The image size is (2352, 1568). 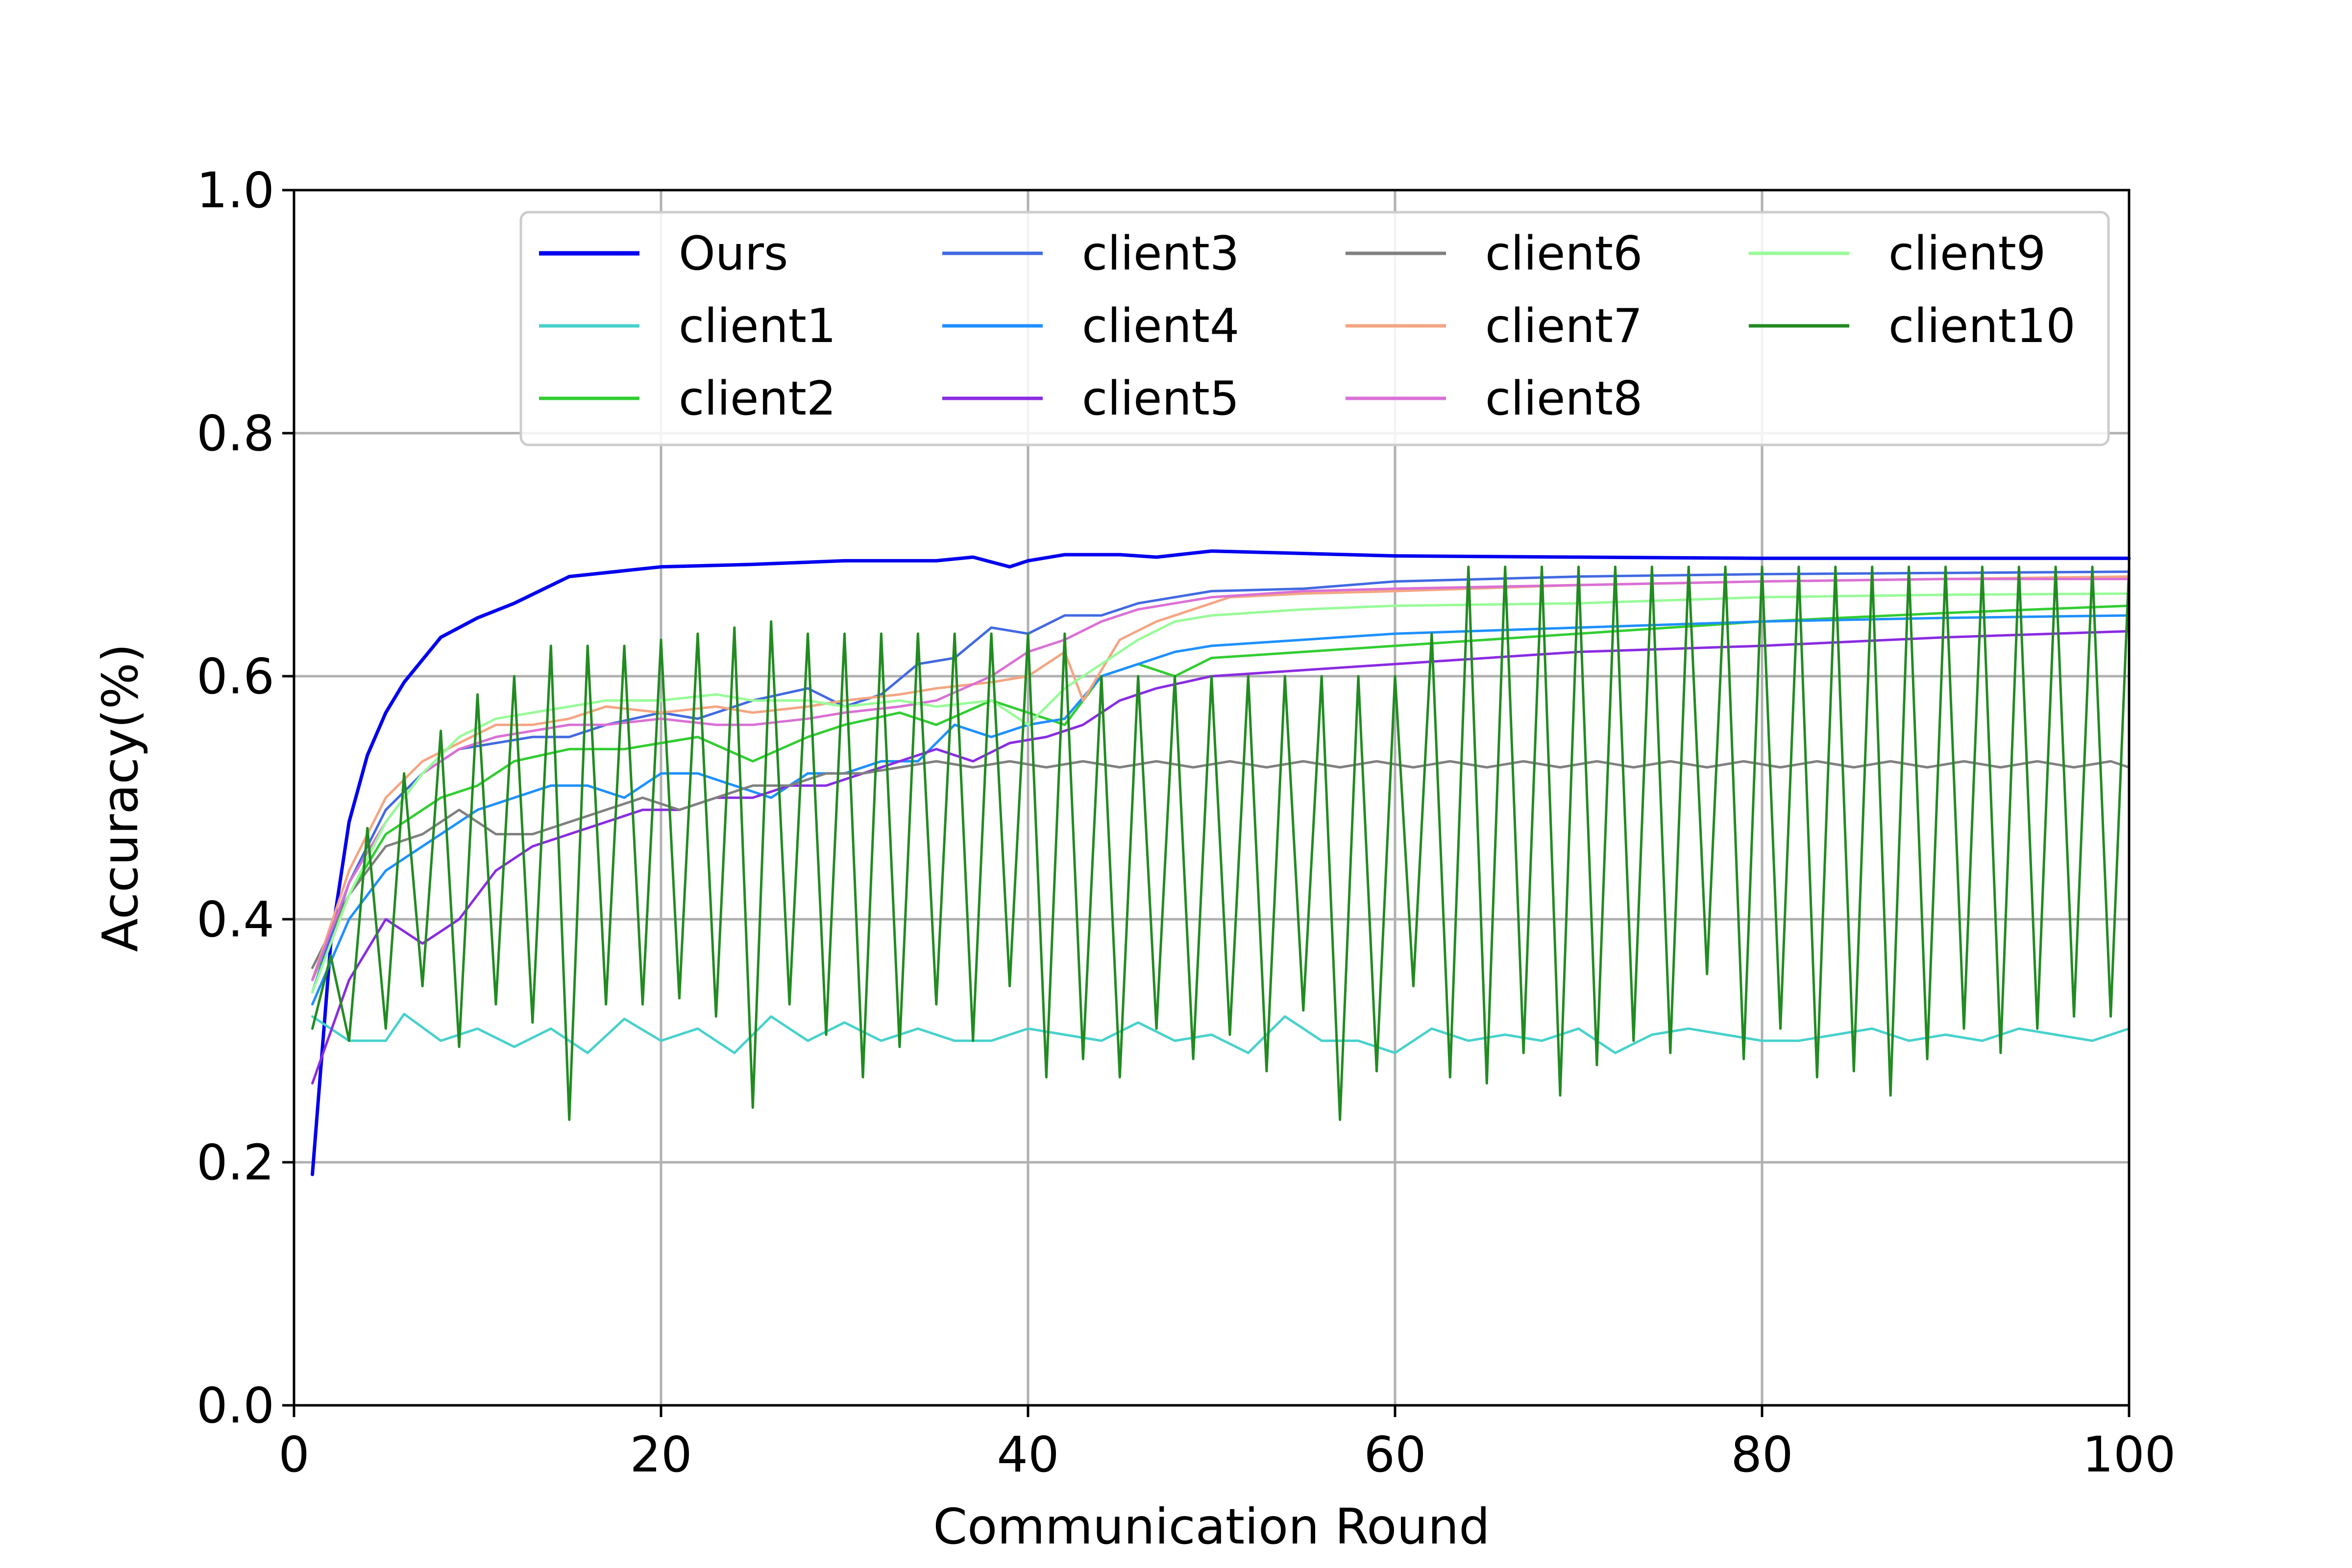 What do you see at coordinates (1762, 1454) in the screenshot?
I see `x-tick-label: 80` at bounding box center [1762, 1454].